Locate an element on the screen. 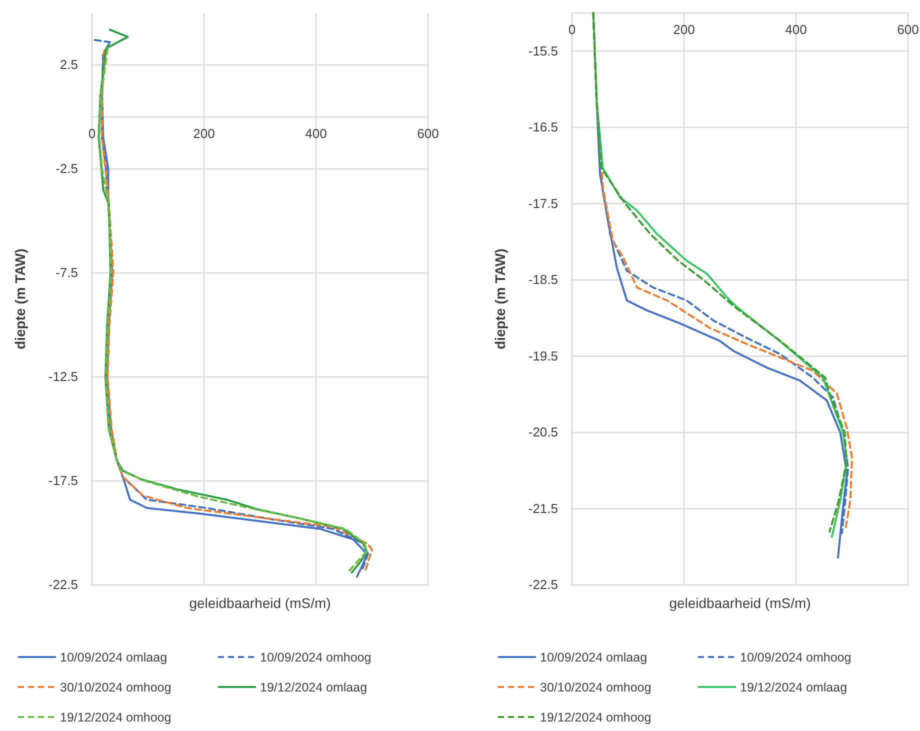 This screenshot has height=731, width=920. y-tick-label: -16.5 is located at coordinates (543, 127).